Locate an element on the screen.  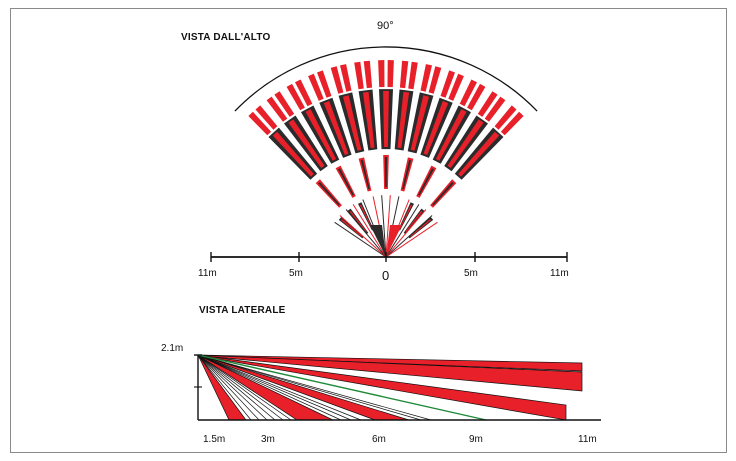
distance-label-1: 1.5m is located at coordinates (214, 439).